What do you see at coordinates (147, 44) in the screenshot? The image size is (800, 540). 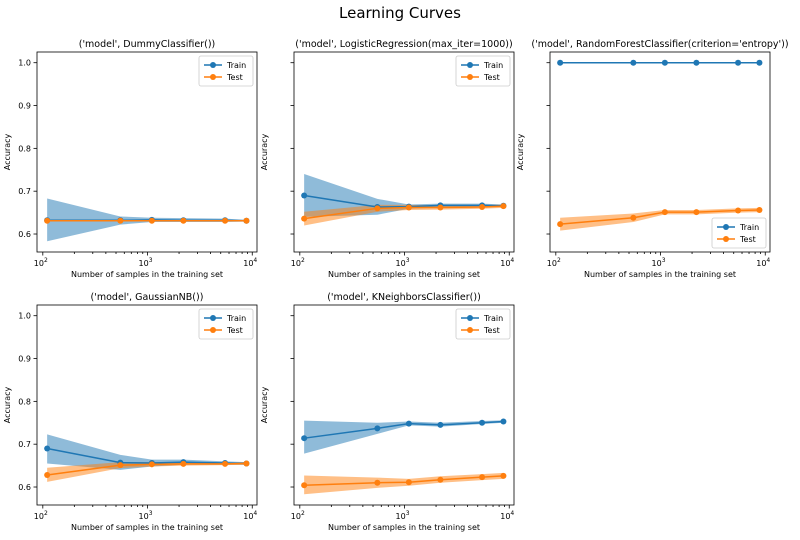 I see `subplot-title: ('model', DummyClassifier())` at bounding box center [147, 44].